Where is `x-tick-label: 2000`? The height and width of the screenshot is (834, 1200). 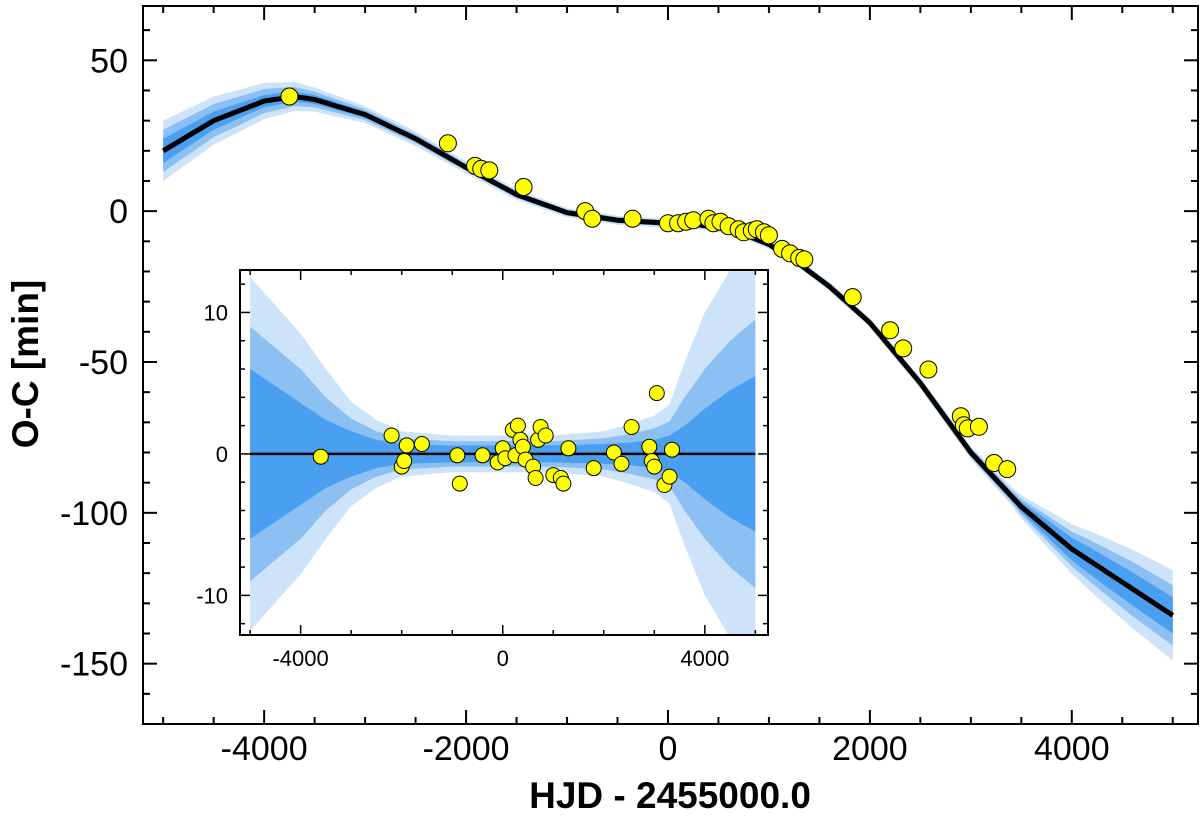 x-tick-label: 2000 is located at coordinates (870, 749).